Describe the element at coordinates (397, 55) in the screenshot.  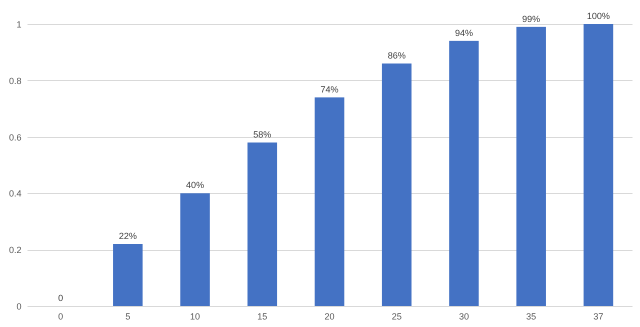
I see `data-label: 86%` at that location.